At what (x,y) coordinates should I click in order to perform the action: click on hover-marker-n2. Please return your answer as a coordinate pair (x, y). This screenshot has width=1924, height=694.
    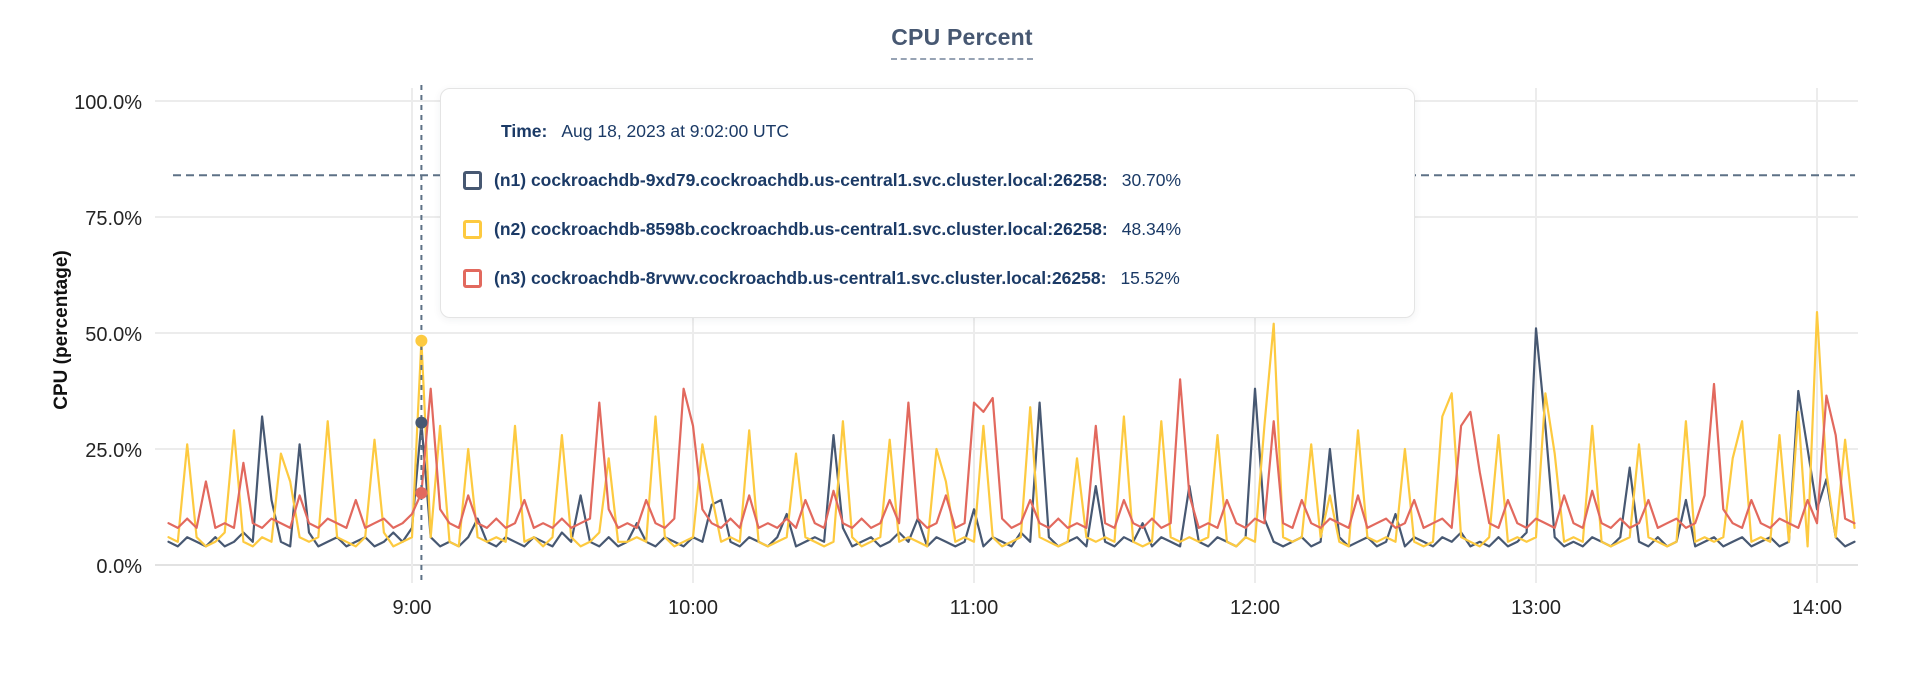
    Looking at the image, I should click on (421, 340).